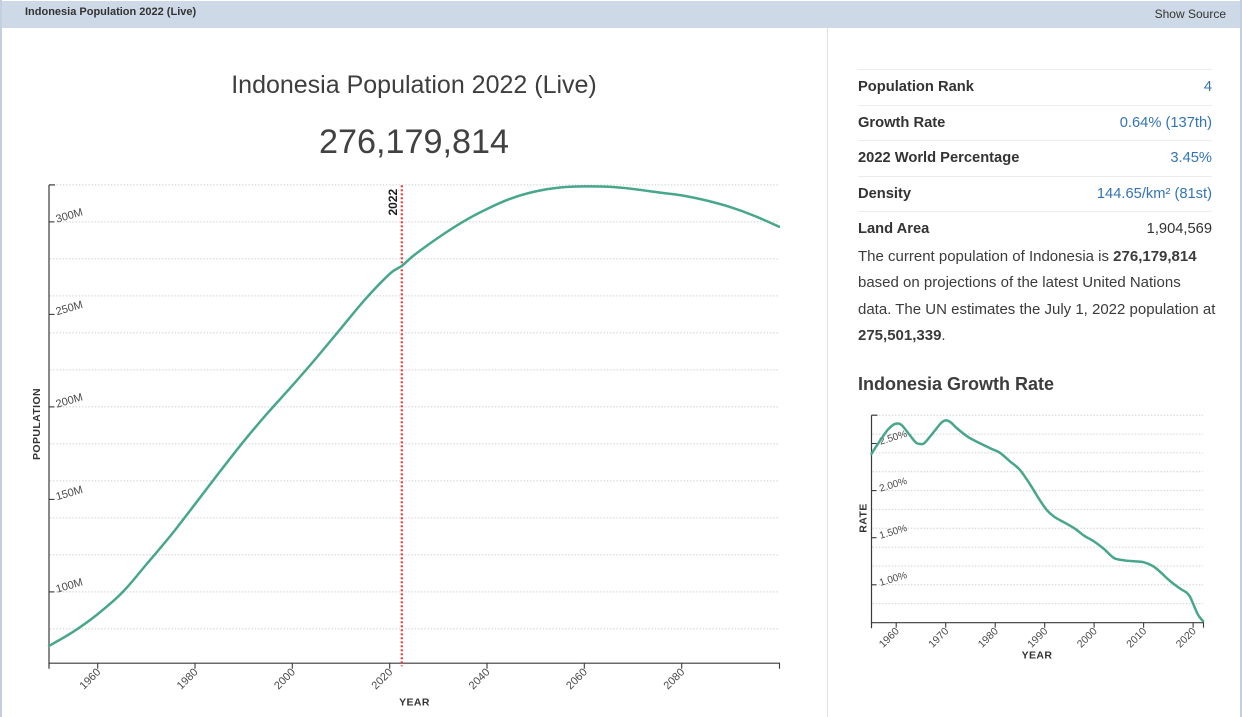  Describe the element at coordinates (70, 308) in the screenshot. I see `svg-text: 250M` at that location.